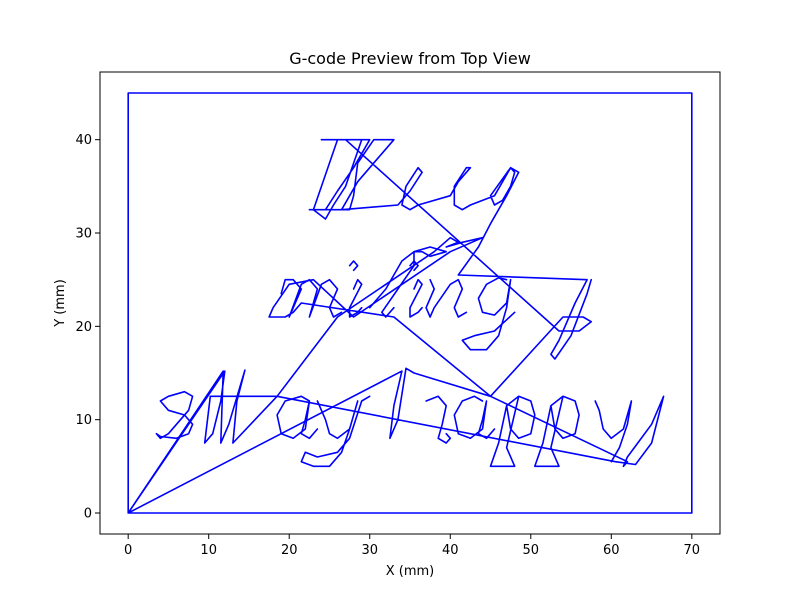 This screenshot has width=800, height=600. I want to click on x-tick-label: 60, so click(611, 550).